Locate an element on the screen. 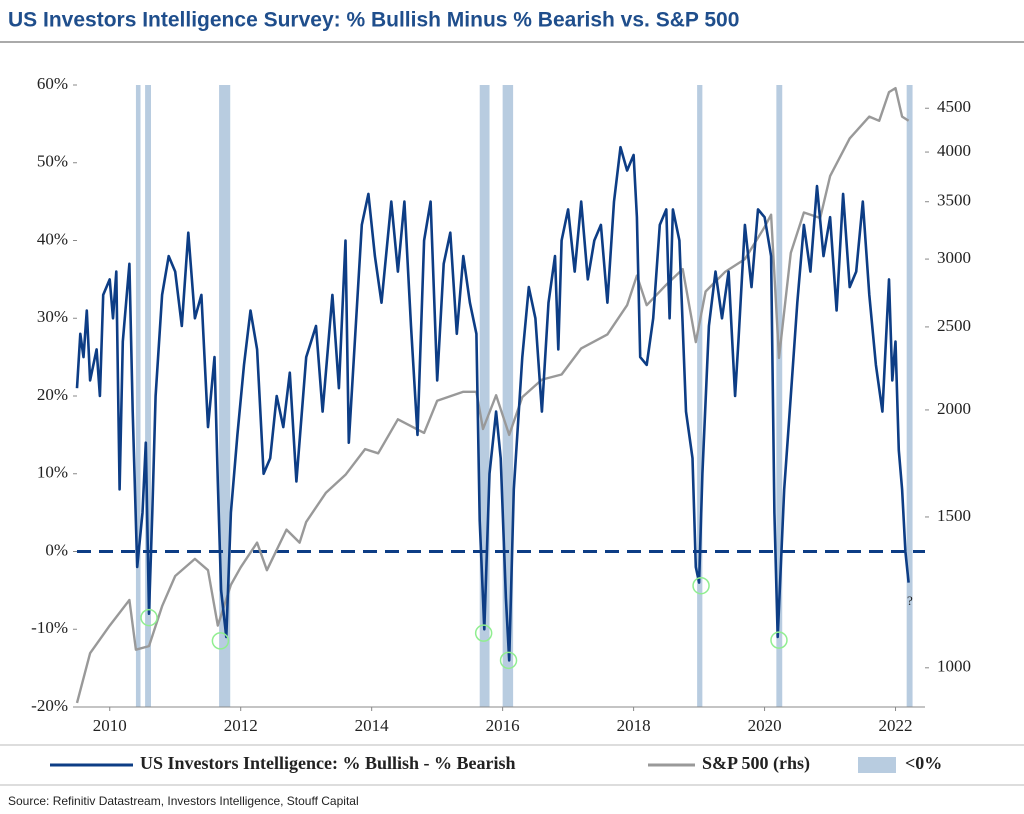 The image size is (1024, 814). x-tick-label: 2014 is located at coordinates (372, 725).